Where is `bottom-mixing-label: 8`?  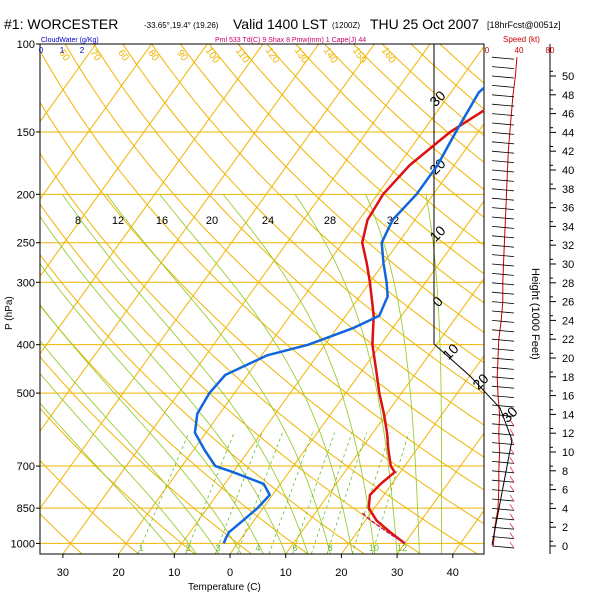 bottom-mixing-label: 8 is located at coordinates (329, 548).